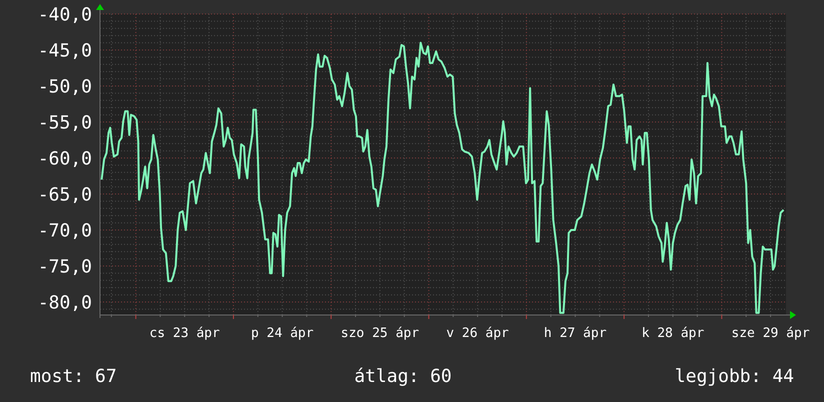 Image resolution: width=824 pixels, height=402 pixels. What do you see at coordinates (184, 333) in the screenshot?
I see `x-tick-label: cs 23 ápr` at bounding box center [184, 333].